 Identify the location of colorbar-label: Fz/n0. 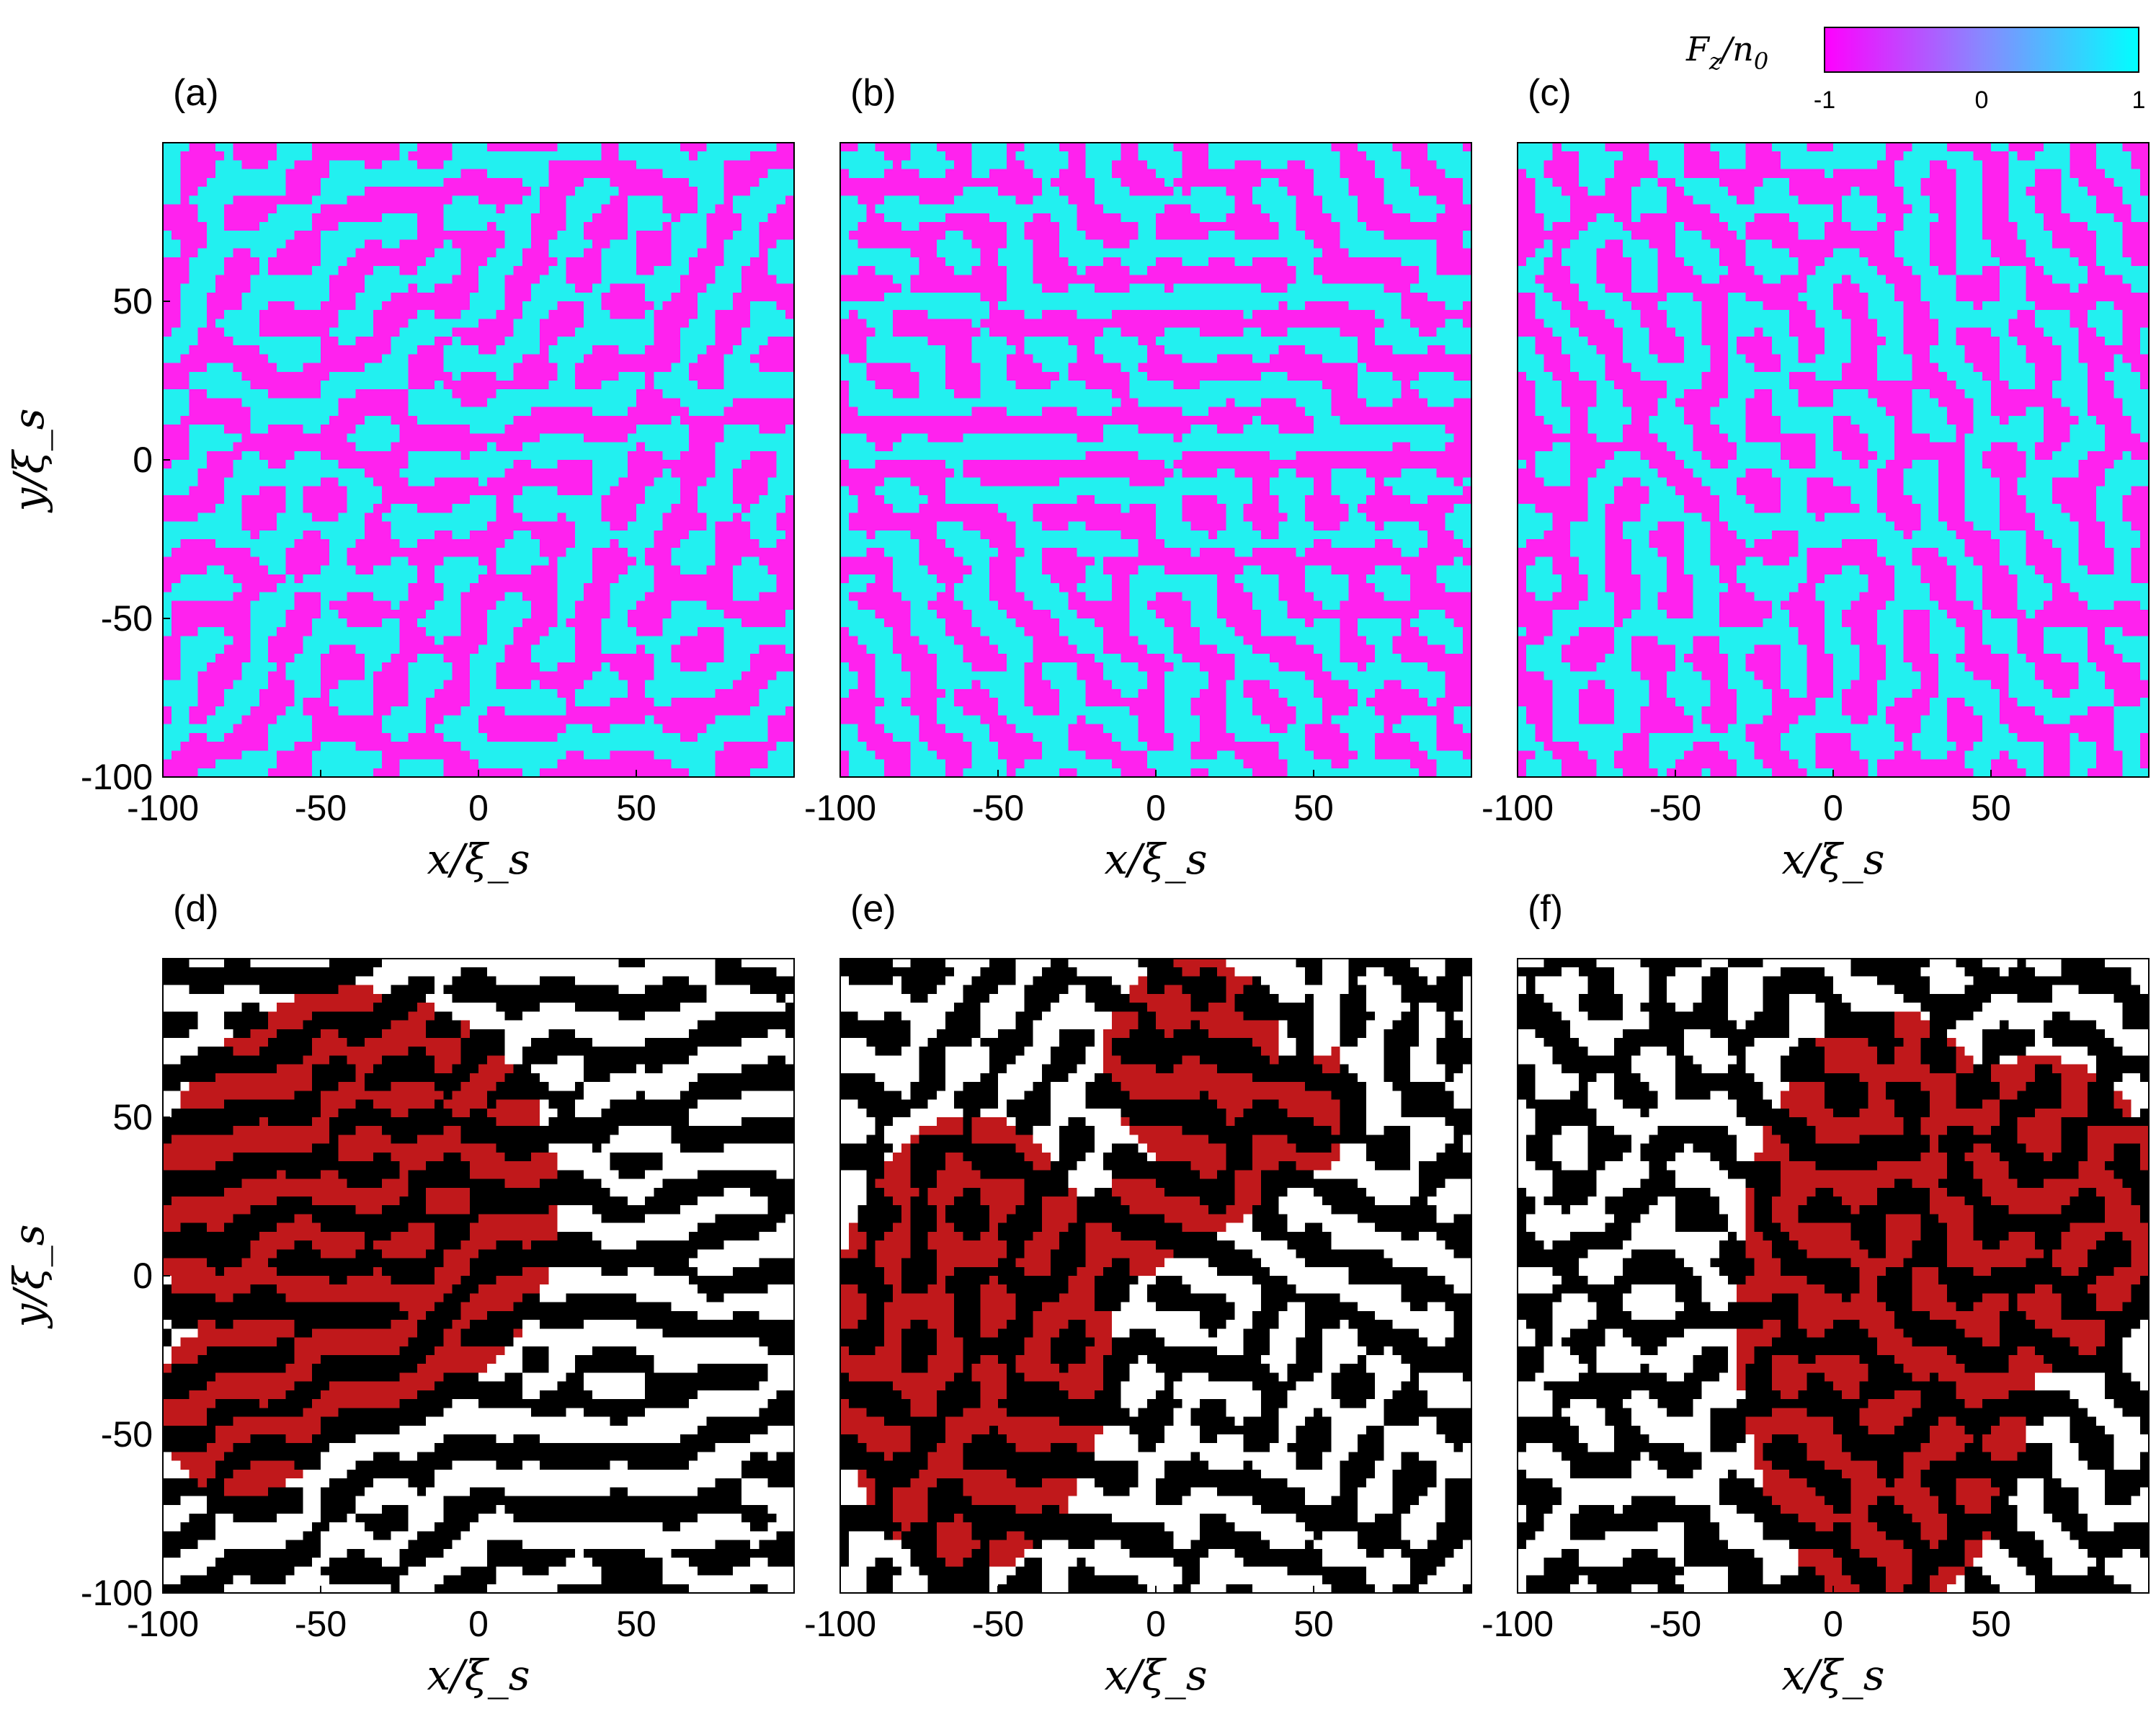
(1726, 53).